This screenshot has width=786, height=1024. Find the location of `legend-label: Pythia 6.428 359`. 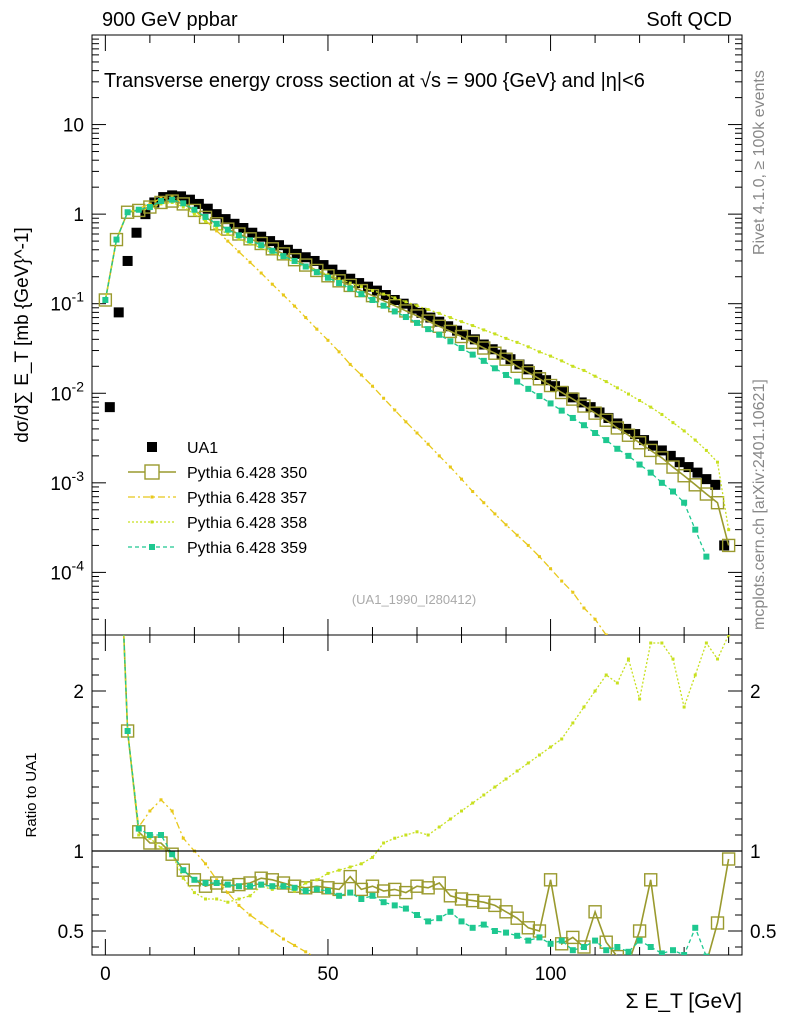

legend-label: Pythia 6.428 359 is located at coordinates (247, 548).